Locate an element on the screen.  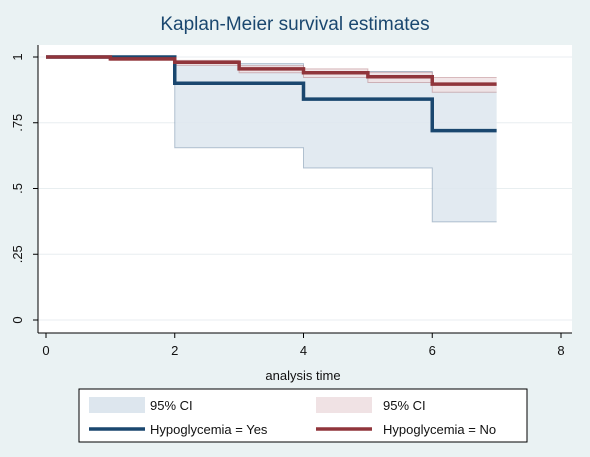
y-tick-label: 1 is located at coordinates (17, 56).